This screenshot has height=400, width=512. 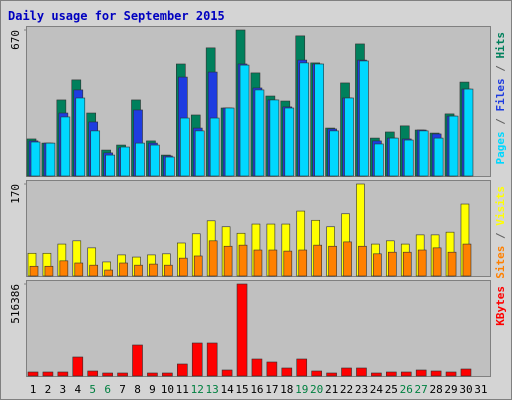 I want to click on x-tick-label: 19, so click(x=301, y=389).